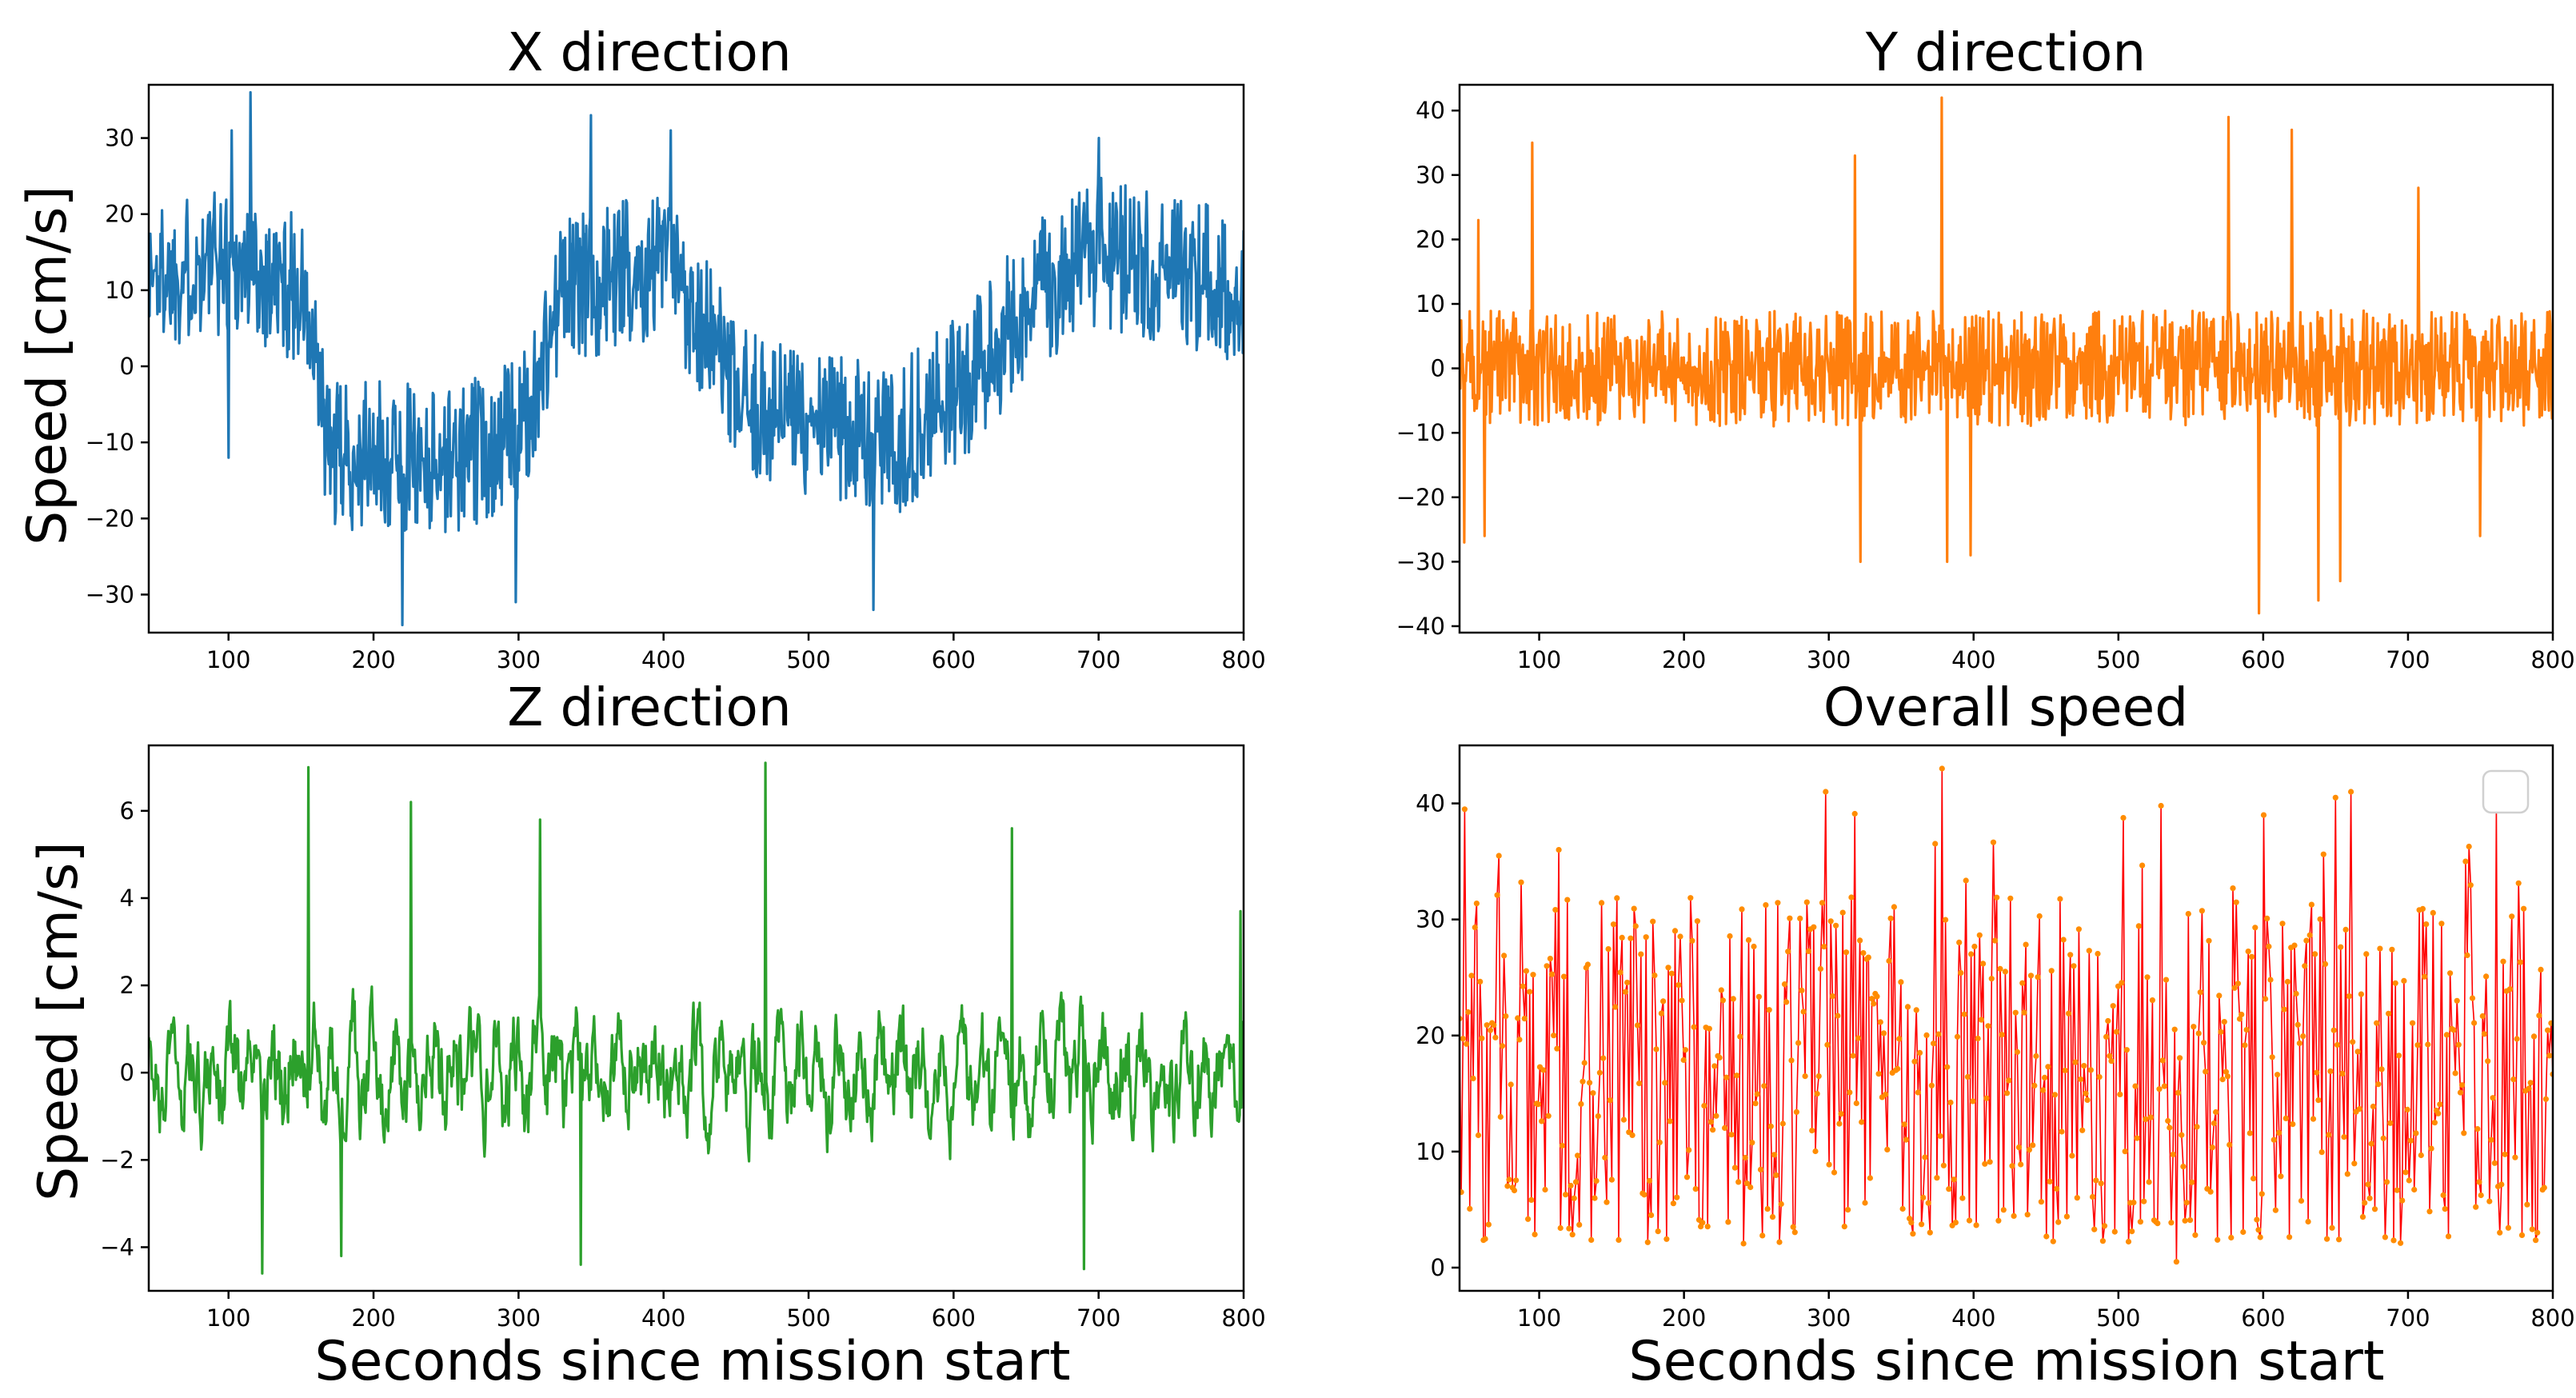  I want to click on y-tick-label: 30, so click(119, 138).